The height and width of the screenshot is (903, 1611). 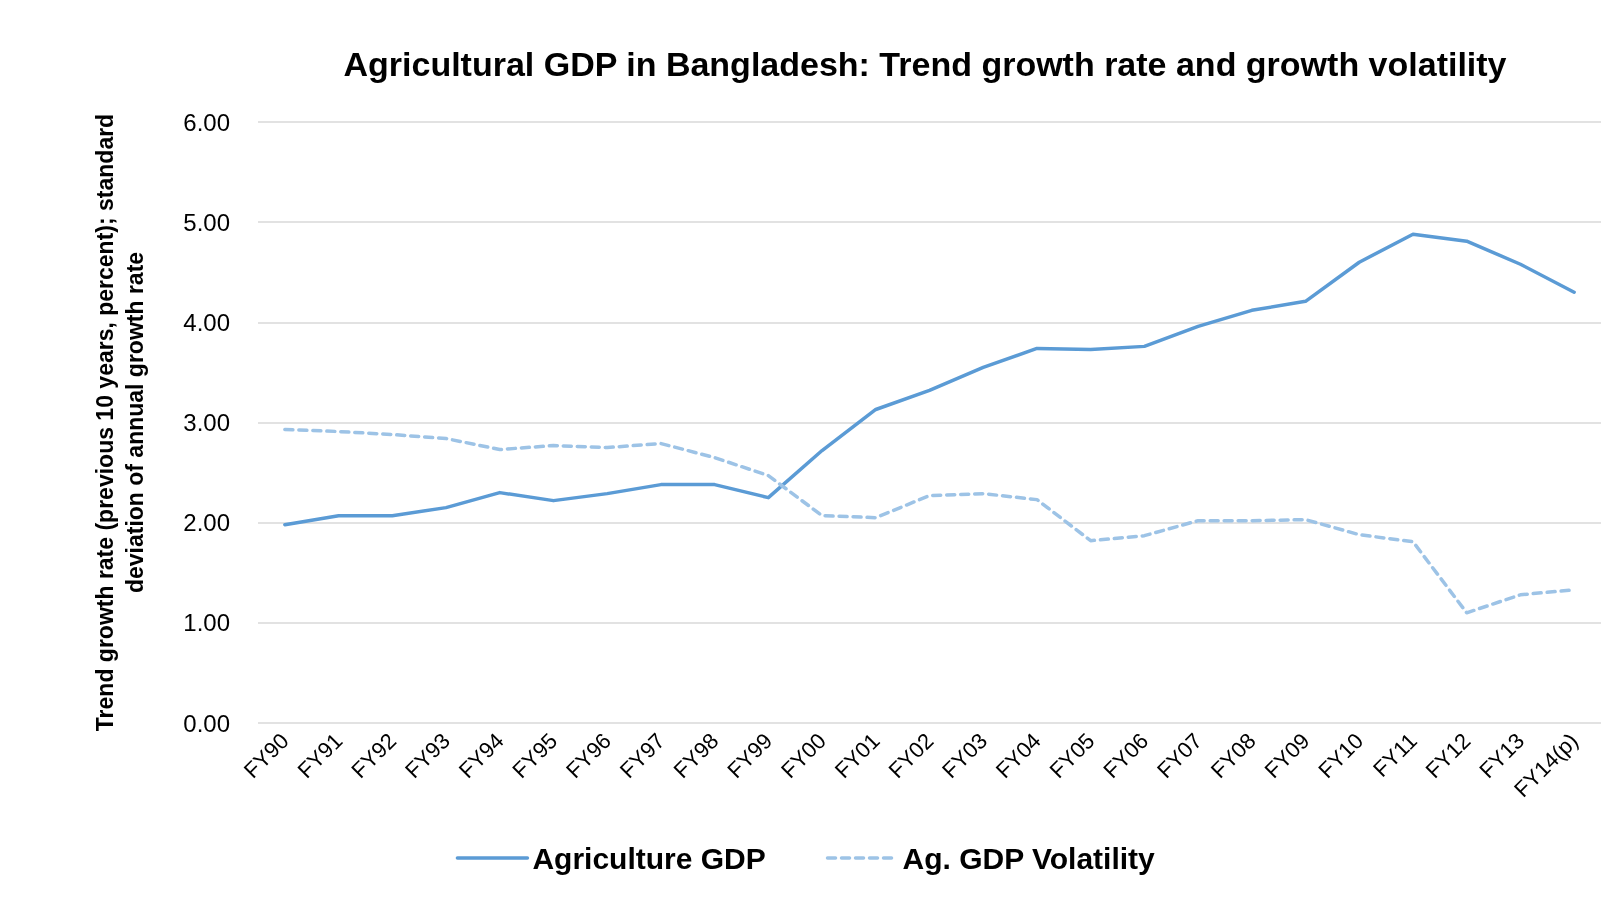 I want to click on chart-title: Agricultural GDP in Bangladesh: Trend growth rate and growth volatility, so click(x=925, y=64).